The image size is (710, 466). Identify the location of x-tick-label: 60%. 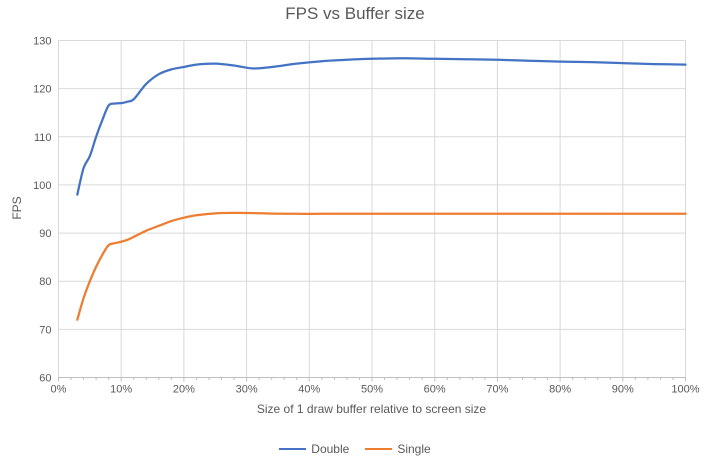
(435, 390).